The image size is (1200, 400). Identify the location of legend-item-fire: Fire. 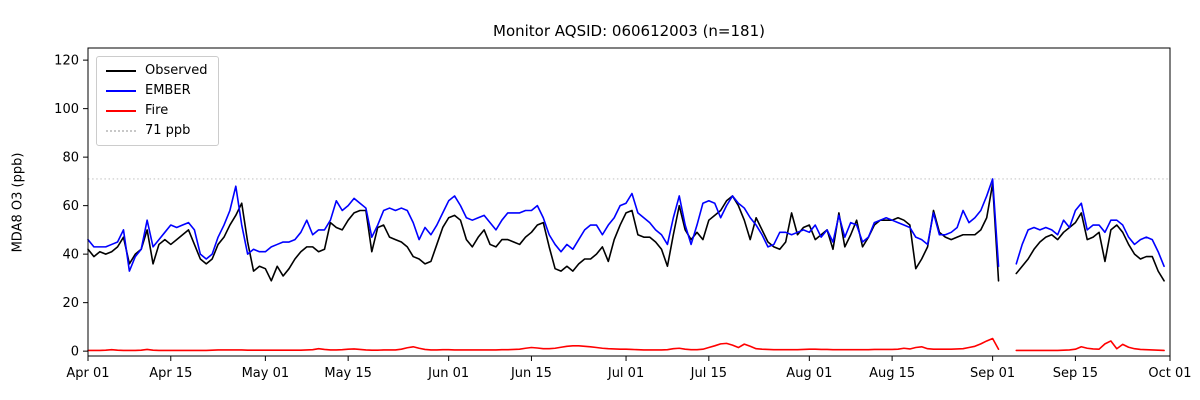
(157, 111).